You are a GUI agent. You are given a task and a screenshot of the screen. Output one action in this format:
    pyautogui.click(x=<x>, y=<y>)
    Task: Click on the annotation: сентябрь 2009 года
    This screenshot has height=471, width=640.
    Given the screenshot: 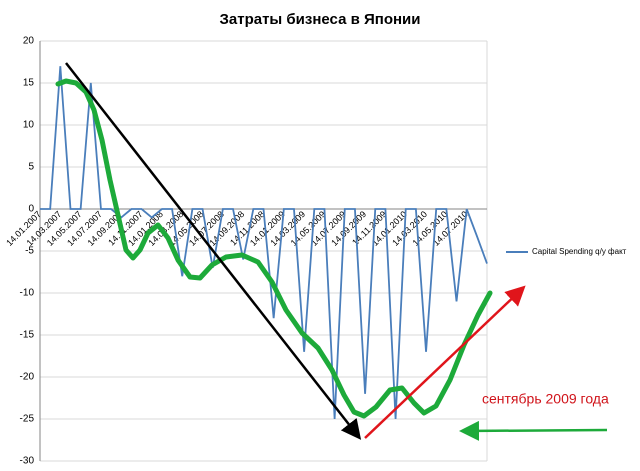 What is the action you would take?
    pyautogui.click(x=545, y=399)
    